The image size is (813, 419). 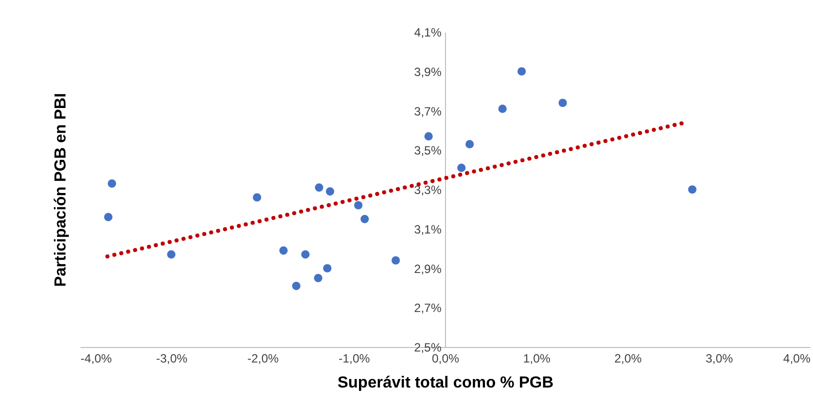 What do you see at coordinates (428, 308) in the screenshot?
I see `y-tick-label: 2,7%` at bounding box center [428, 308].